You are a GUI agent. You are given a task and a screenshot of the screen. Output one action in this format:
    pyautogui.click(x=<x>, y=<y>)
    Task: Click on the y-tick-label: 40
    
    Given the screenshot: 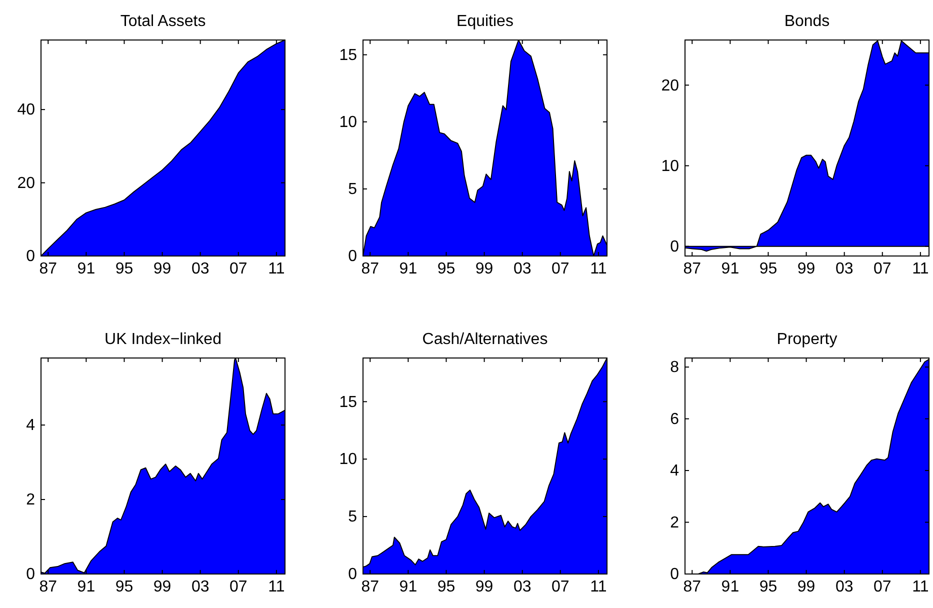 What is the action you would take?
    pyautogui.click(x=26, y=110)
    